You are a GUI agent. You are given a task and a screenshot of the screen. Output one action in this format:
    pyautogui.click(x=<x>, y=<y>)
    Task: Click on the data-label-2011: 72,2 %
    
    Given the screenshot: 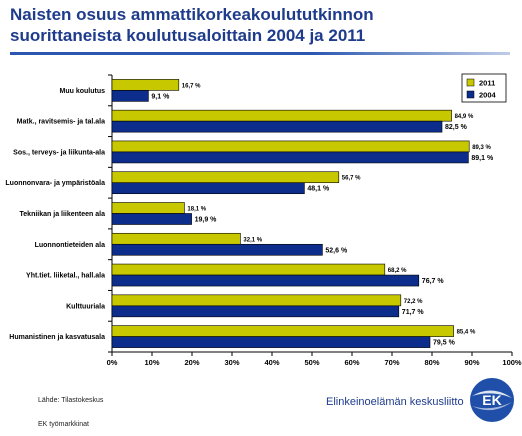 What is the action you would take?
    pyautogui.click(x=413, y=302)
    